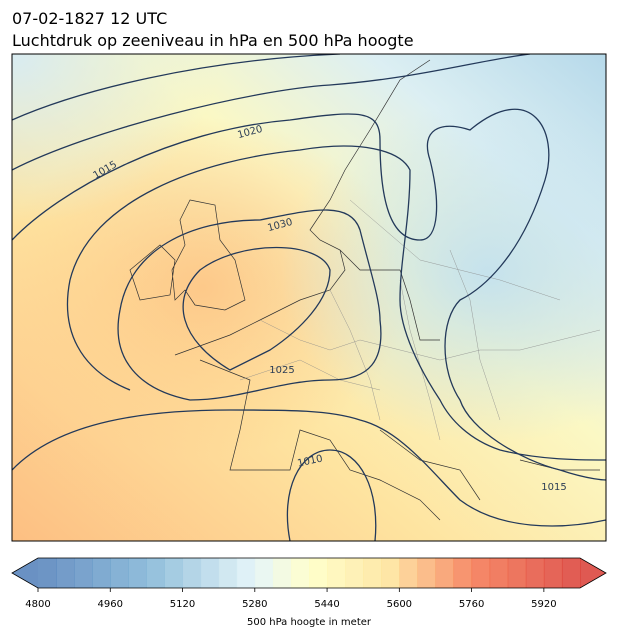 Image resolution: width=618 pixels, height=639 pixels. What do you see at coordinates (399, 604) in the screenshot?
I see `colorbar-tick-label: 5600` at bounding box center [399, 604].